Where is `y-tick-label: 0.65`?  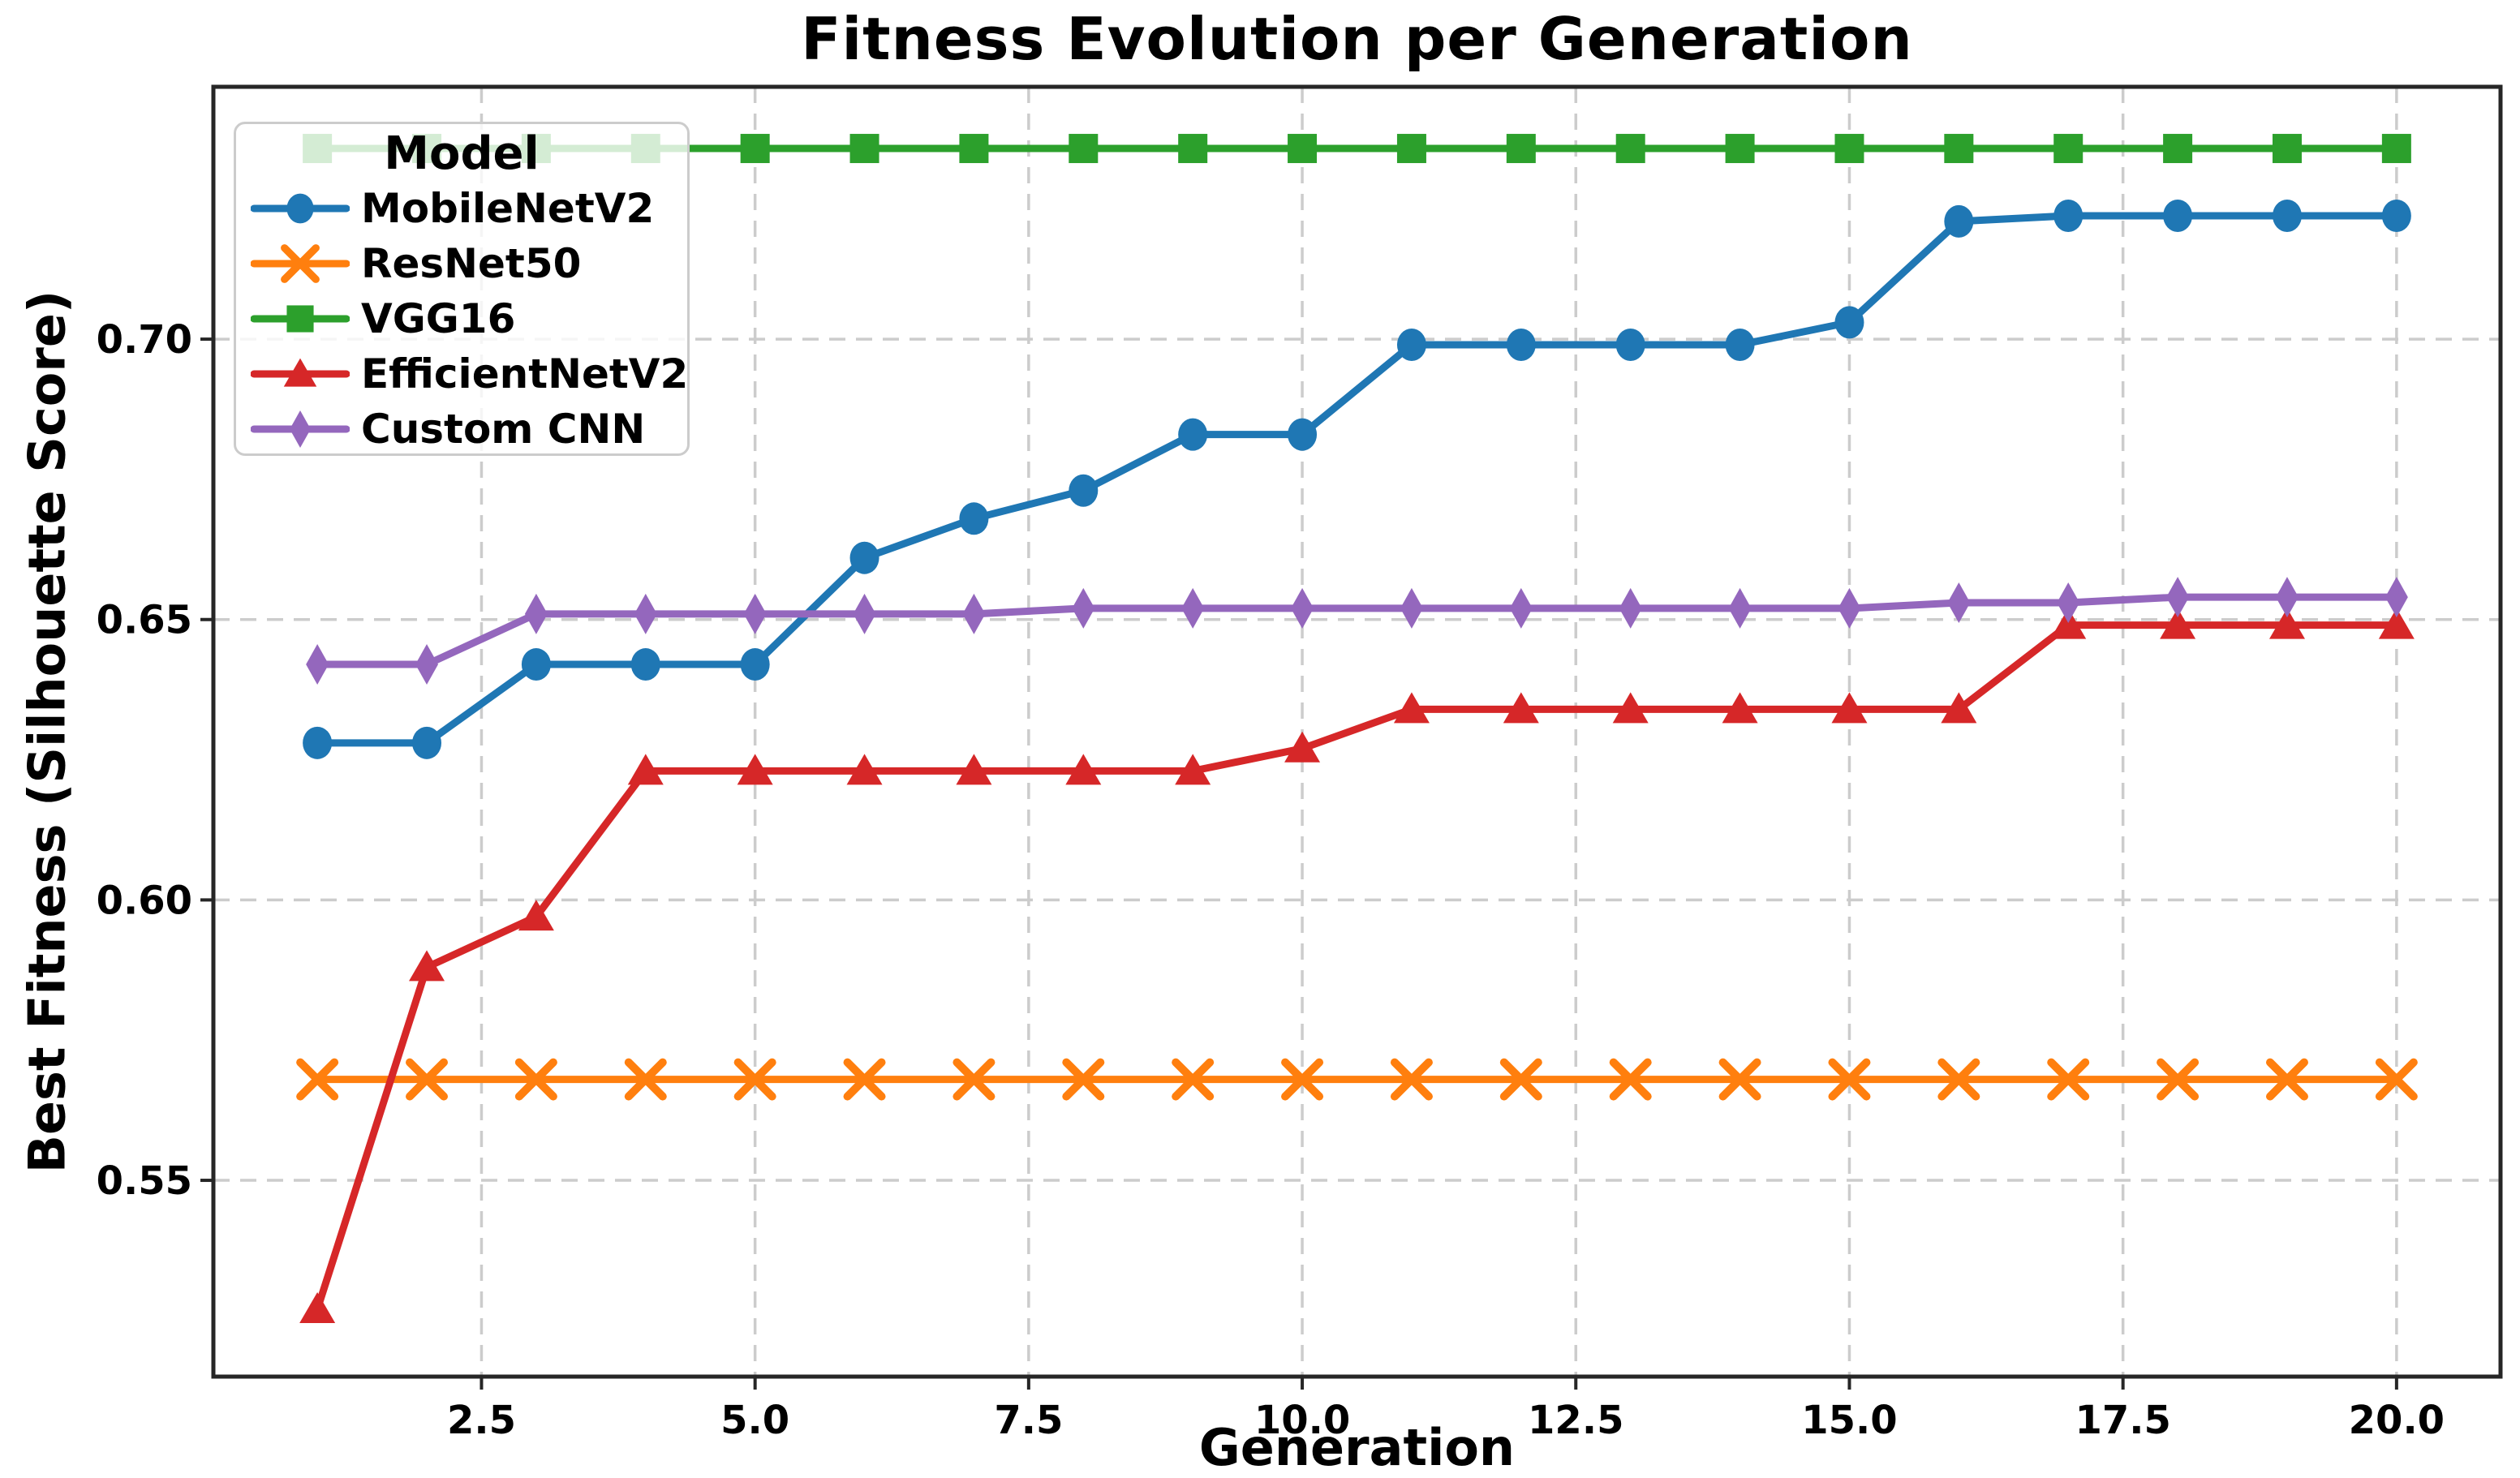 y-tick-label: 0.65 is located at coordinates (144, 620).